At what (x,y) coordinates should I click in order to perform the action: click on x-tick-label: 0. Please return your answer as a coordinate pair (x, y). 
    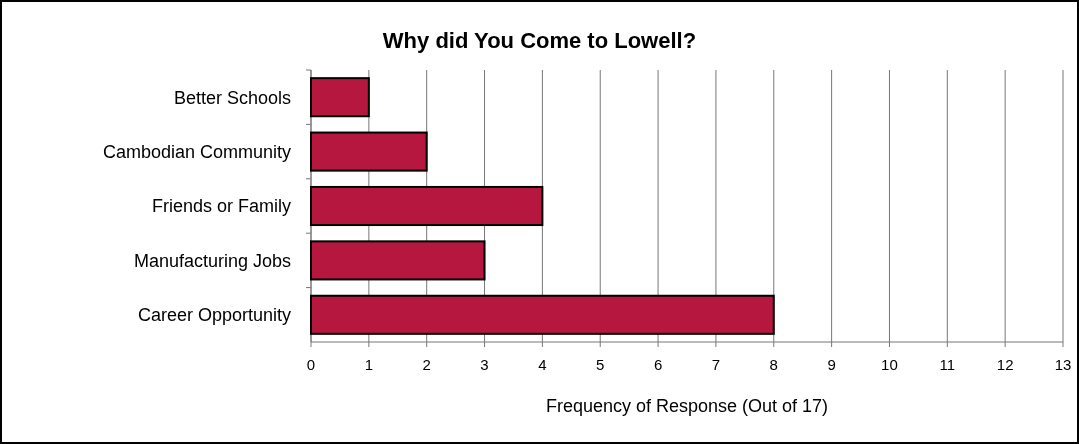
    Looking at the image, I should click on (311, 364).